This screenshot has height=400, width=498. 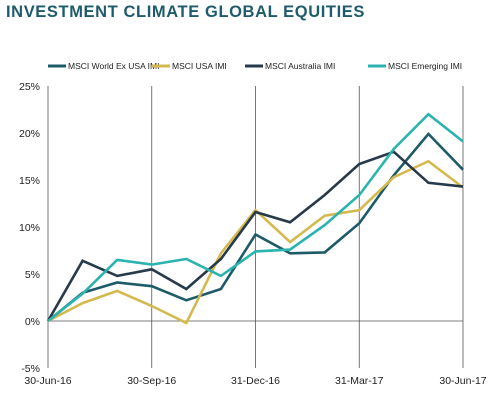 What do you see at coordinates (151, 381) in the screenshot?
I see `x-tick-label: 30-Sep-16` at bounding box center [151, 381].